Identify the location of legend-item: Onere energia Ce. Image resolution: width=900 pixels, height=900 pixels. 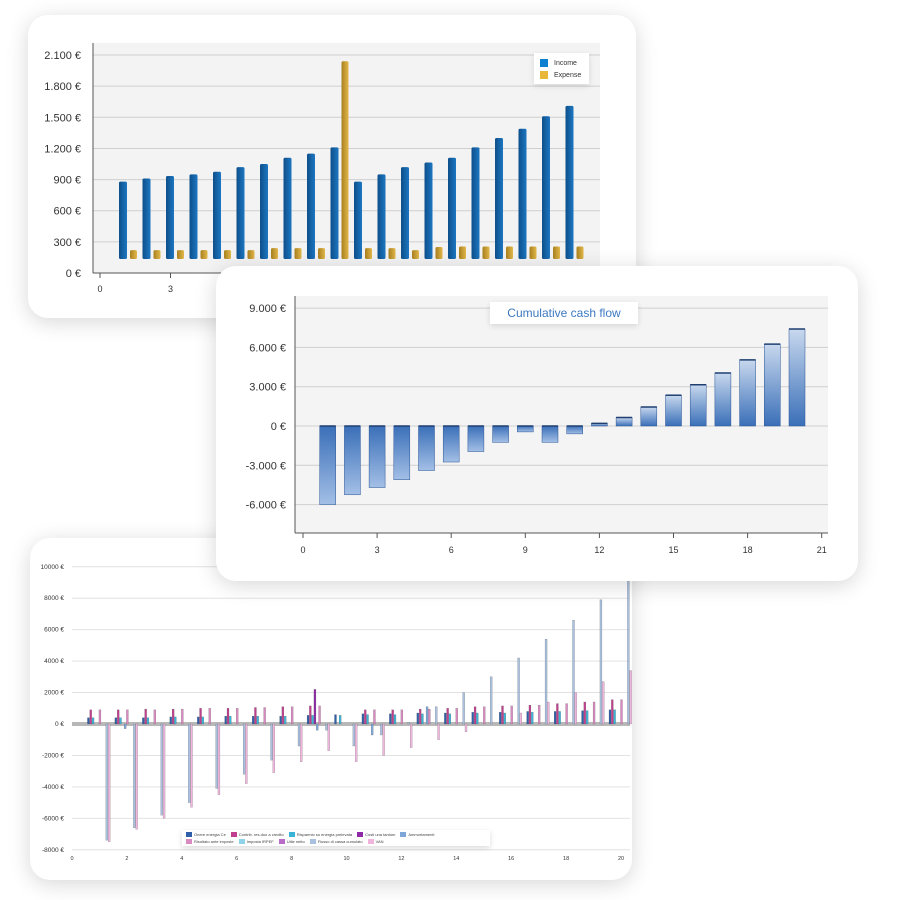
(206, 834).